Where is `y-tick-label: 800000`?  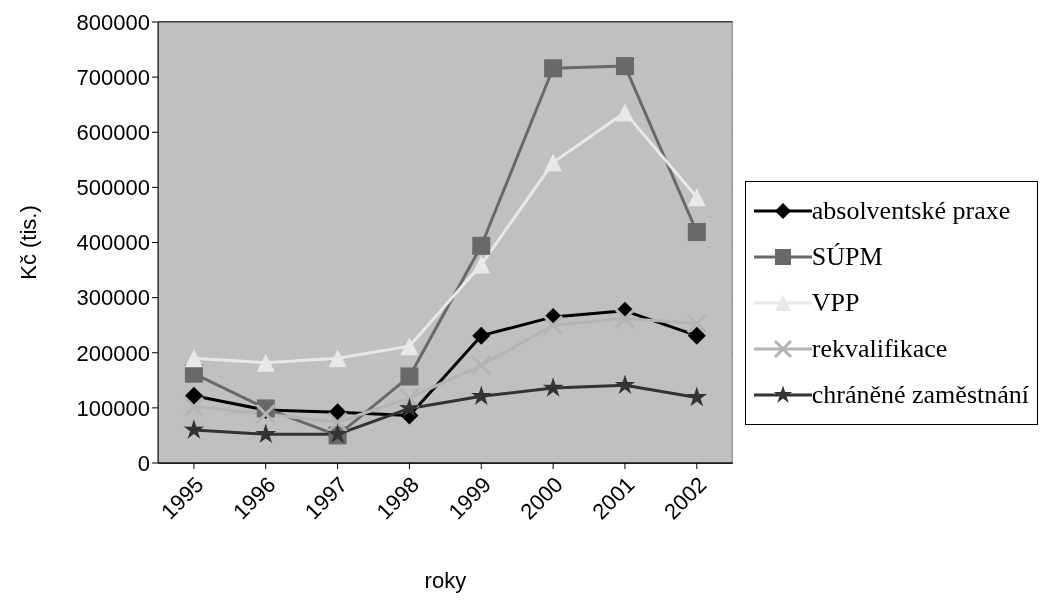 y-tick-label: 800000 is located at coordinates (113, 22).